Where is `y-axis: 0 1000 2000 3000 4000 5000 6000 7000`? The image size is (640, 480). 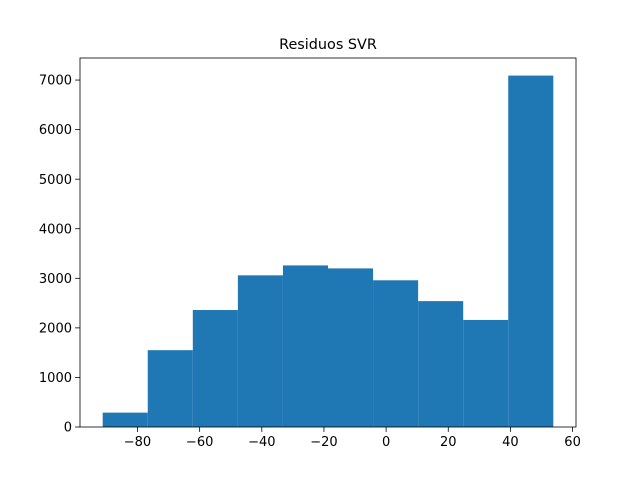 y-axis: 0 1000 2000 3000 4000 5000 6000 7000 is located at coordinates (59, 255).